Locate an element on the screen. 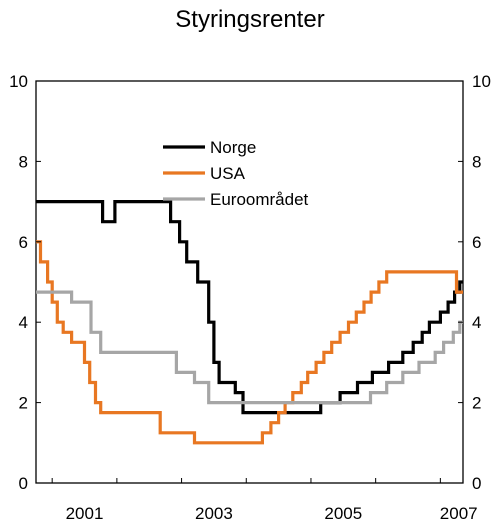 This screenshot has height=527, width=500. y-tick-label-left: 2 is located at coordinates (23, 403).